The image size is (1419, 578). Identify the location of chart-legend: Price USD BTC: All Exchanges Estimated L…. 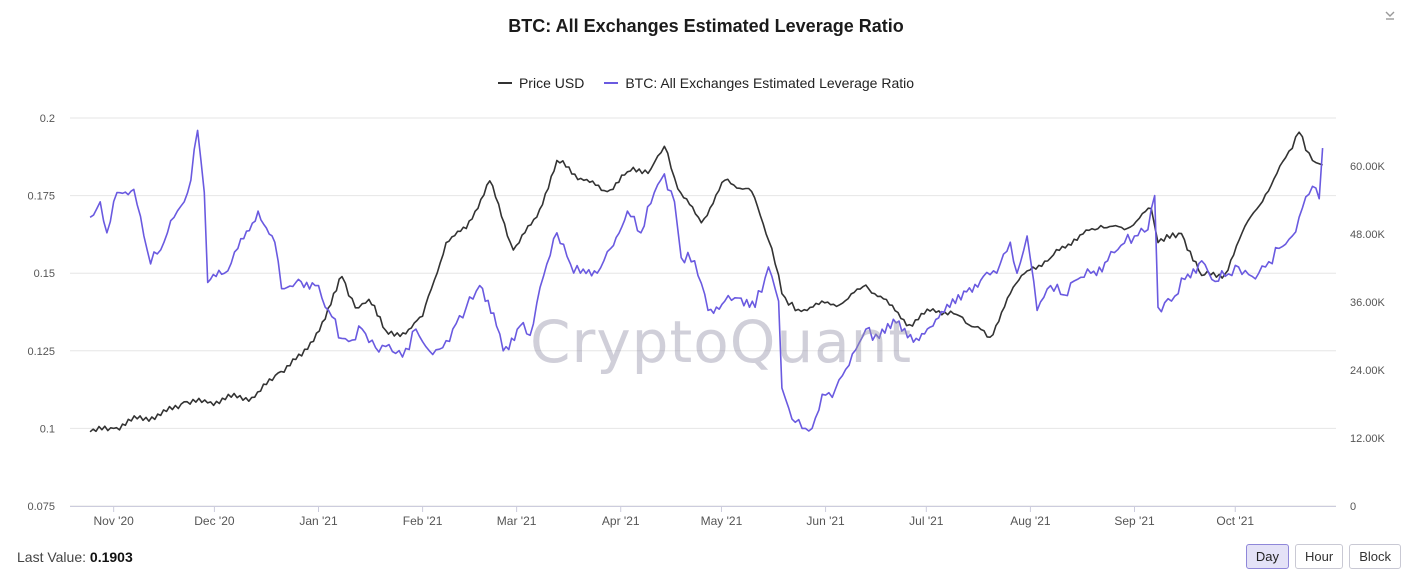
(706, 83).